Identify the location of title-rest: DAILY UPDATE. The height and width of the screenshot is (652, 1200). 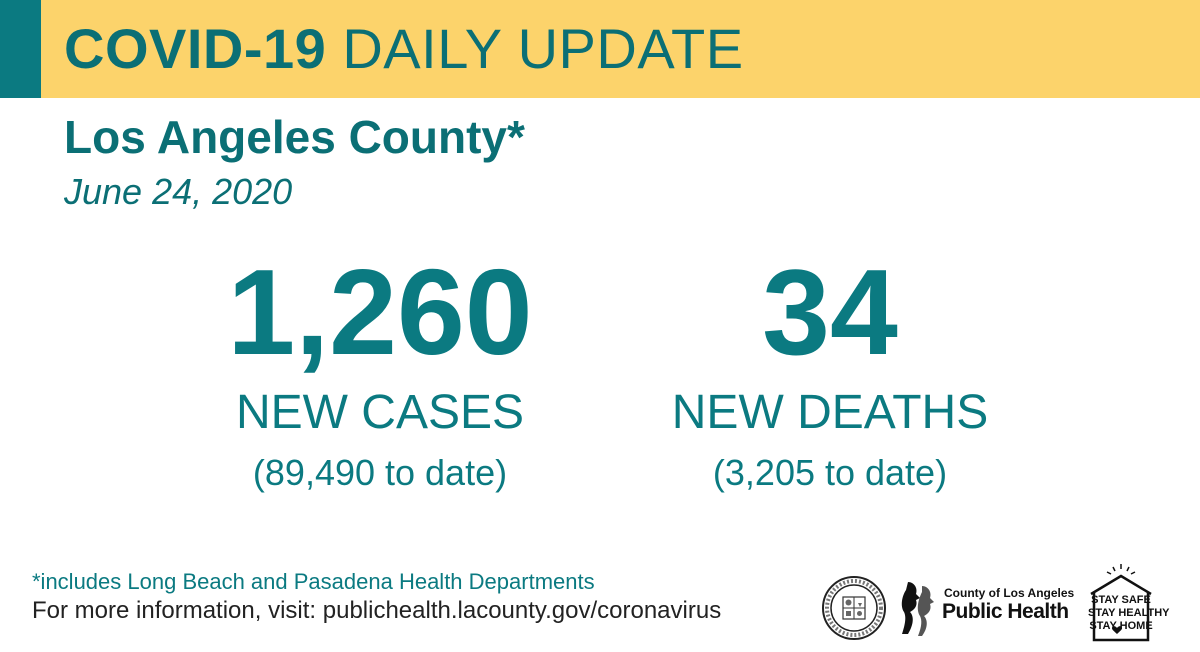
(543, 48).